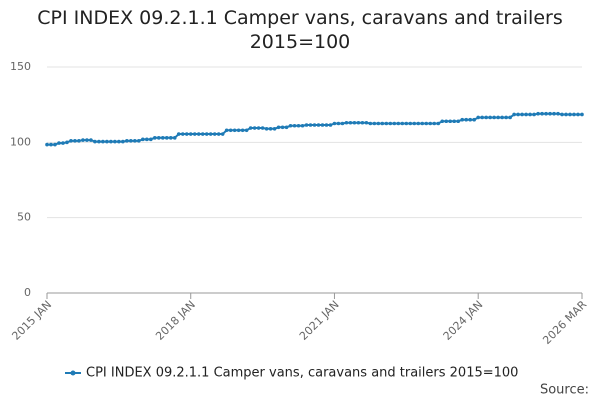 The width and height of the screenshot is (600, 400). What do you see at coordinates (20, 66) in the screenshot?
I see `y-tick-label: 150` at bounding box center [20, 66].